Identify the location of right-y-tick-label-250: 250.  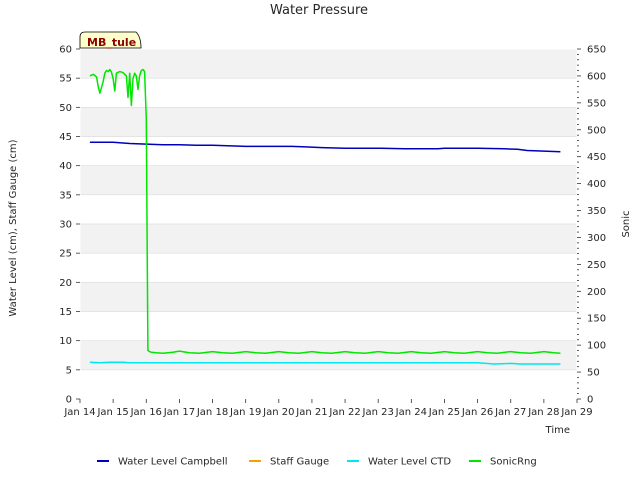
(596, 265).